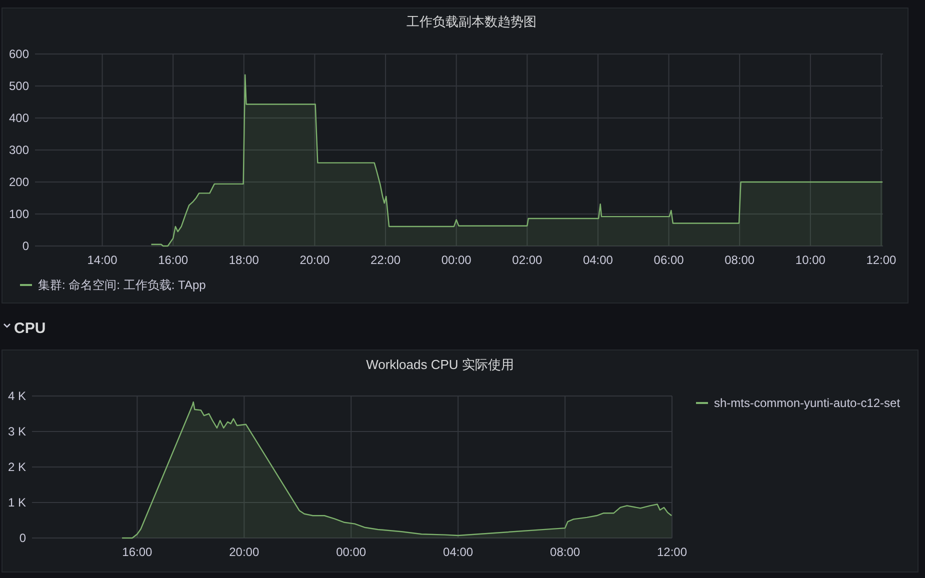 The image size is (925, 578). Describe the element at coordinates (17, 467) in the screenshot. I see `y-tick-label: 2 K` at that location.